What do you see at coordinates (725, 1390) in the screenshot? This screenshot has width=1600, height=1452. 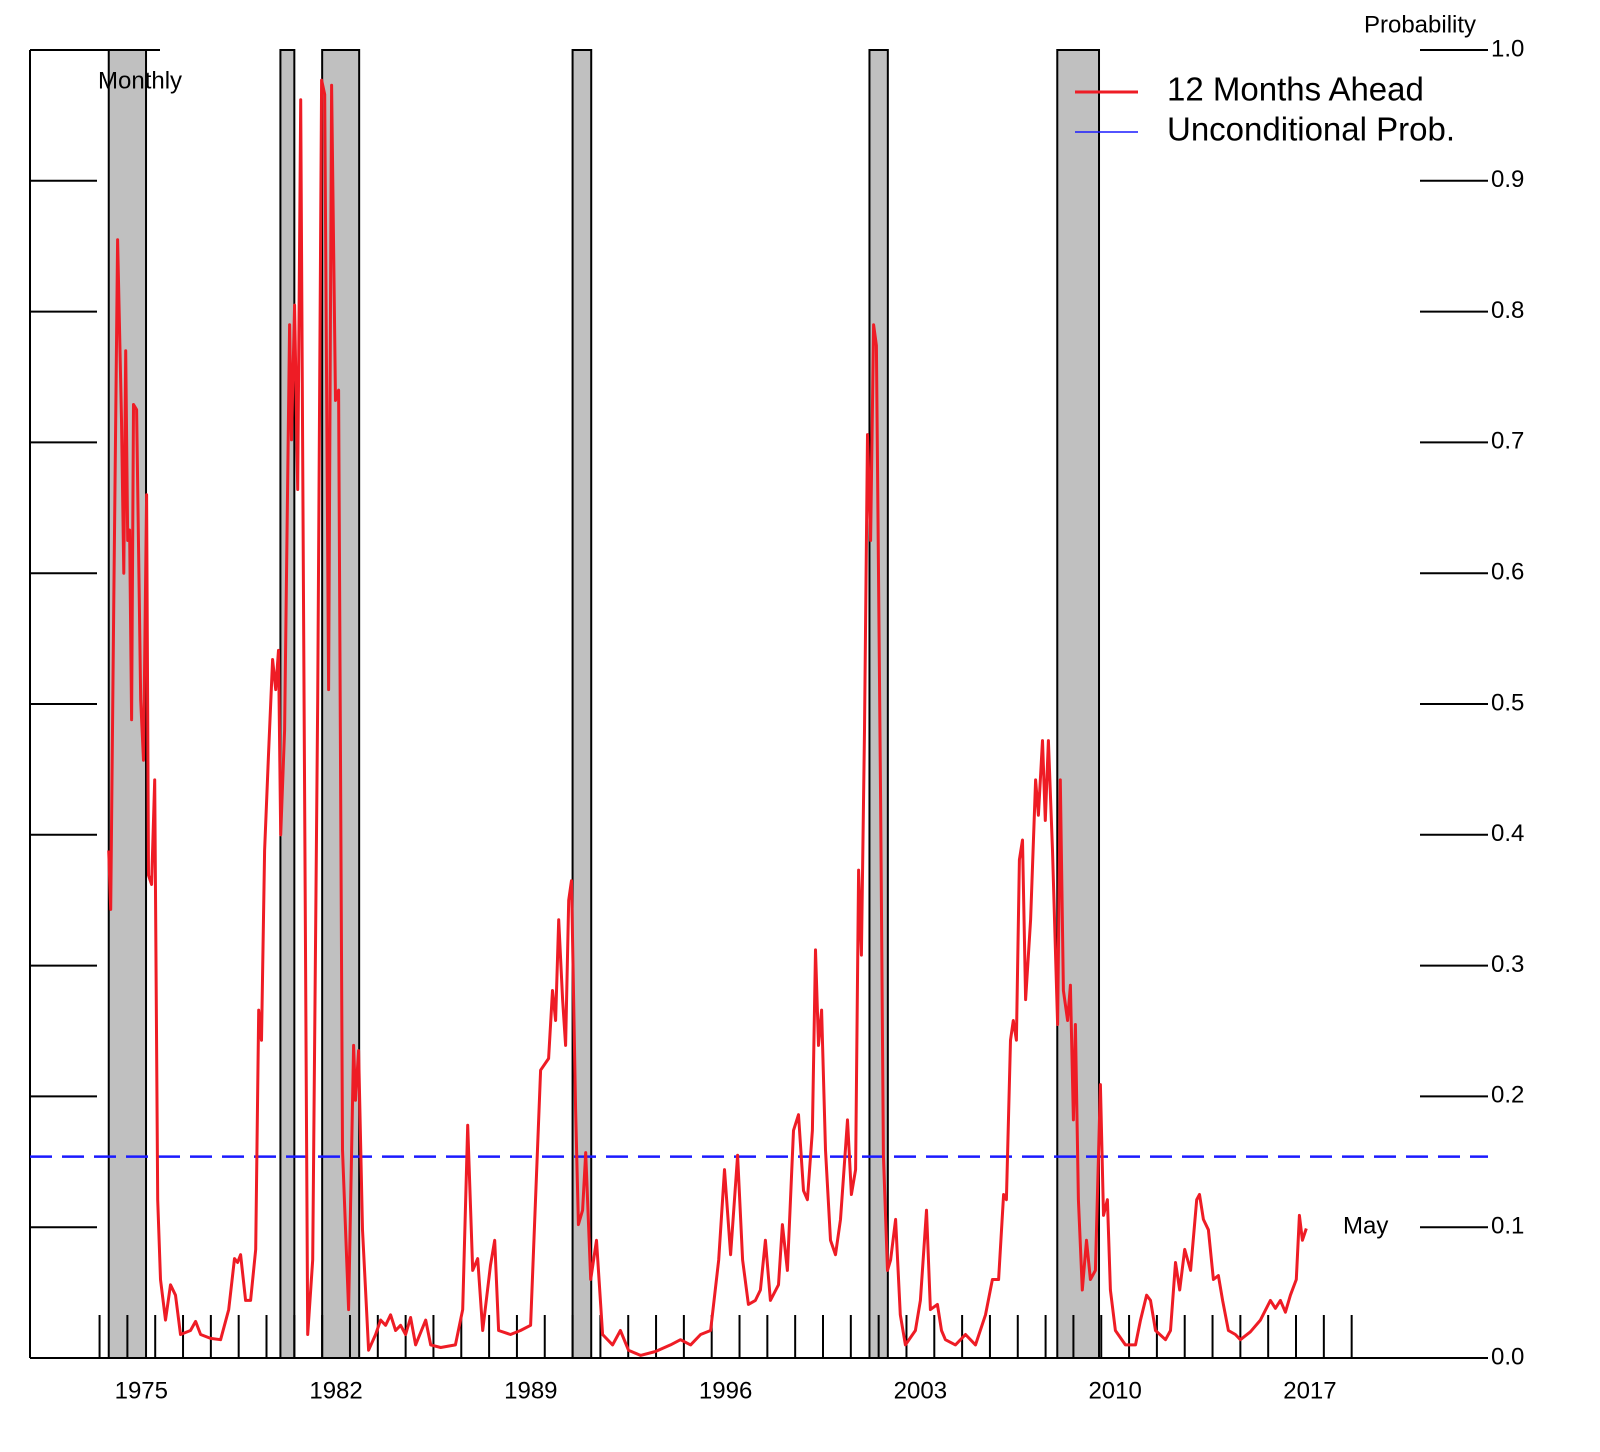 I see `x-tick-label: 1996` at bounding box center [725, 1390].